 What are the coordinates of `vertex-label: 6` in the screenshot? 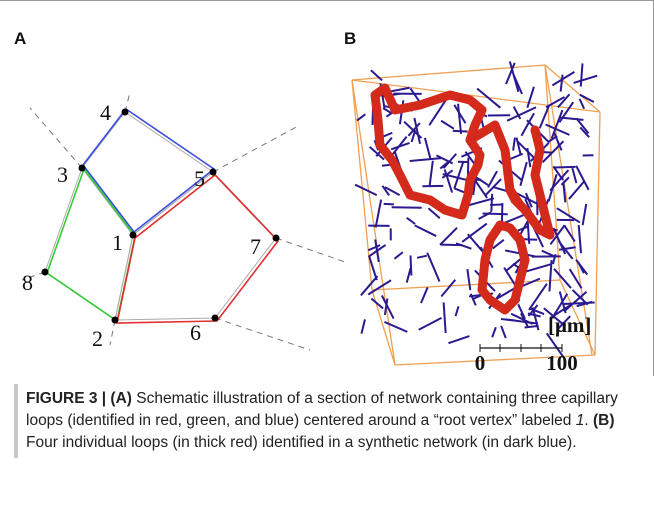 It's located at (195, 332).